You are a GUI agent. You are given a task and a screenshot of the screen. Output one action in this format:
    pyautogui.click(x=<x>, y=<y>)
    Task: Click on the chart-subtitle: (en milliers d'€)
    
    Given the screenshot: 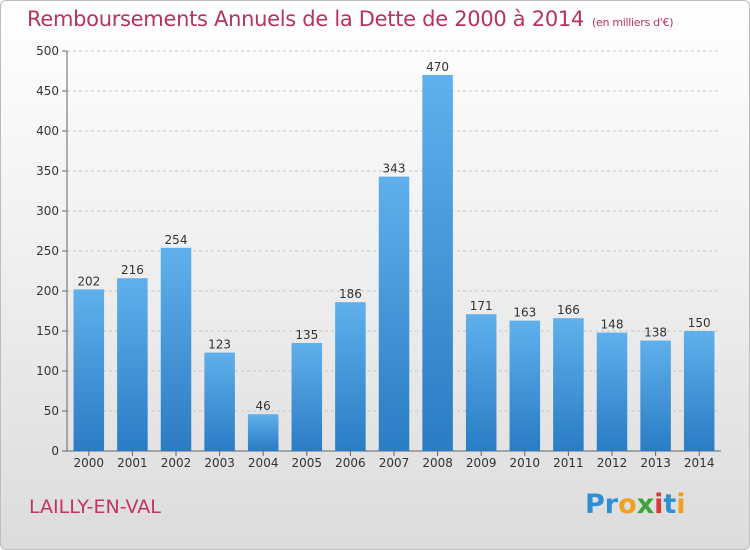 What is the action you would take?
    pyautogui.click(x=633, y=22)
    